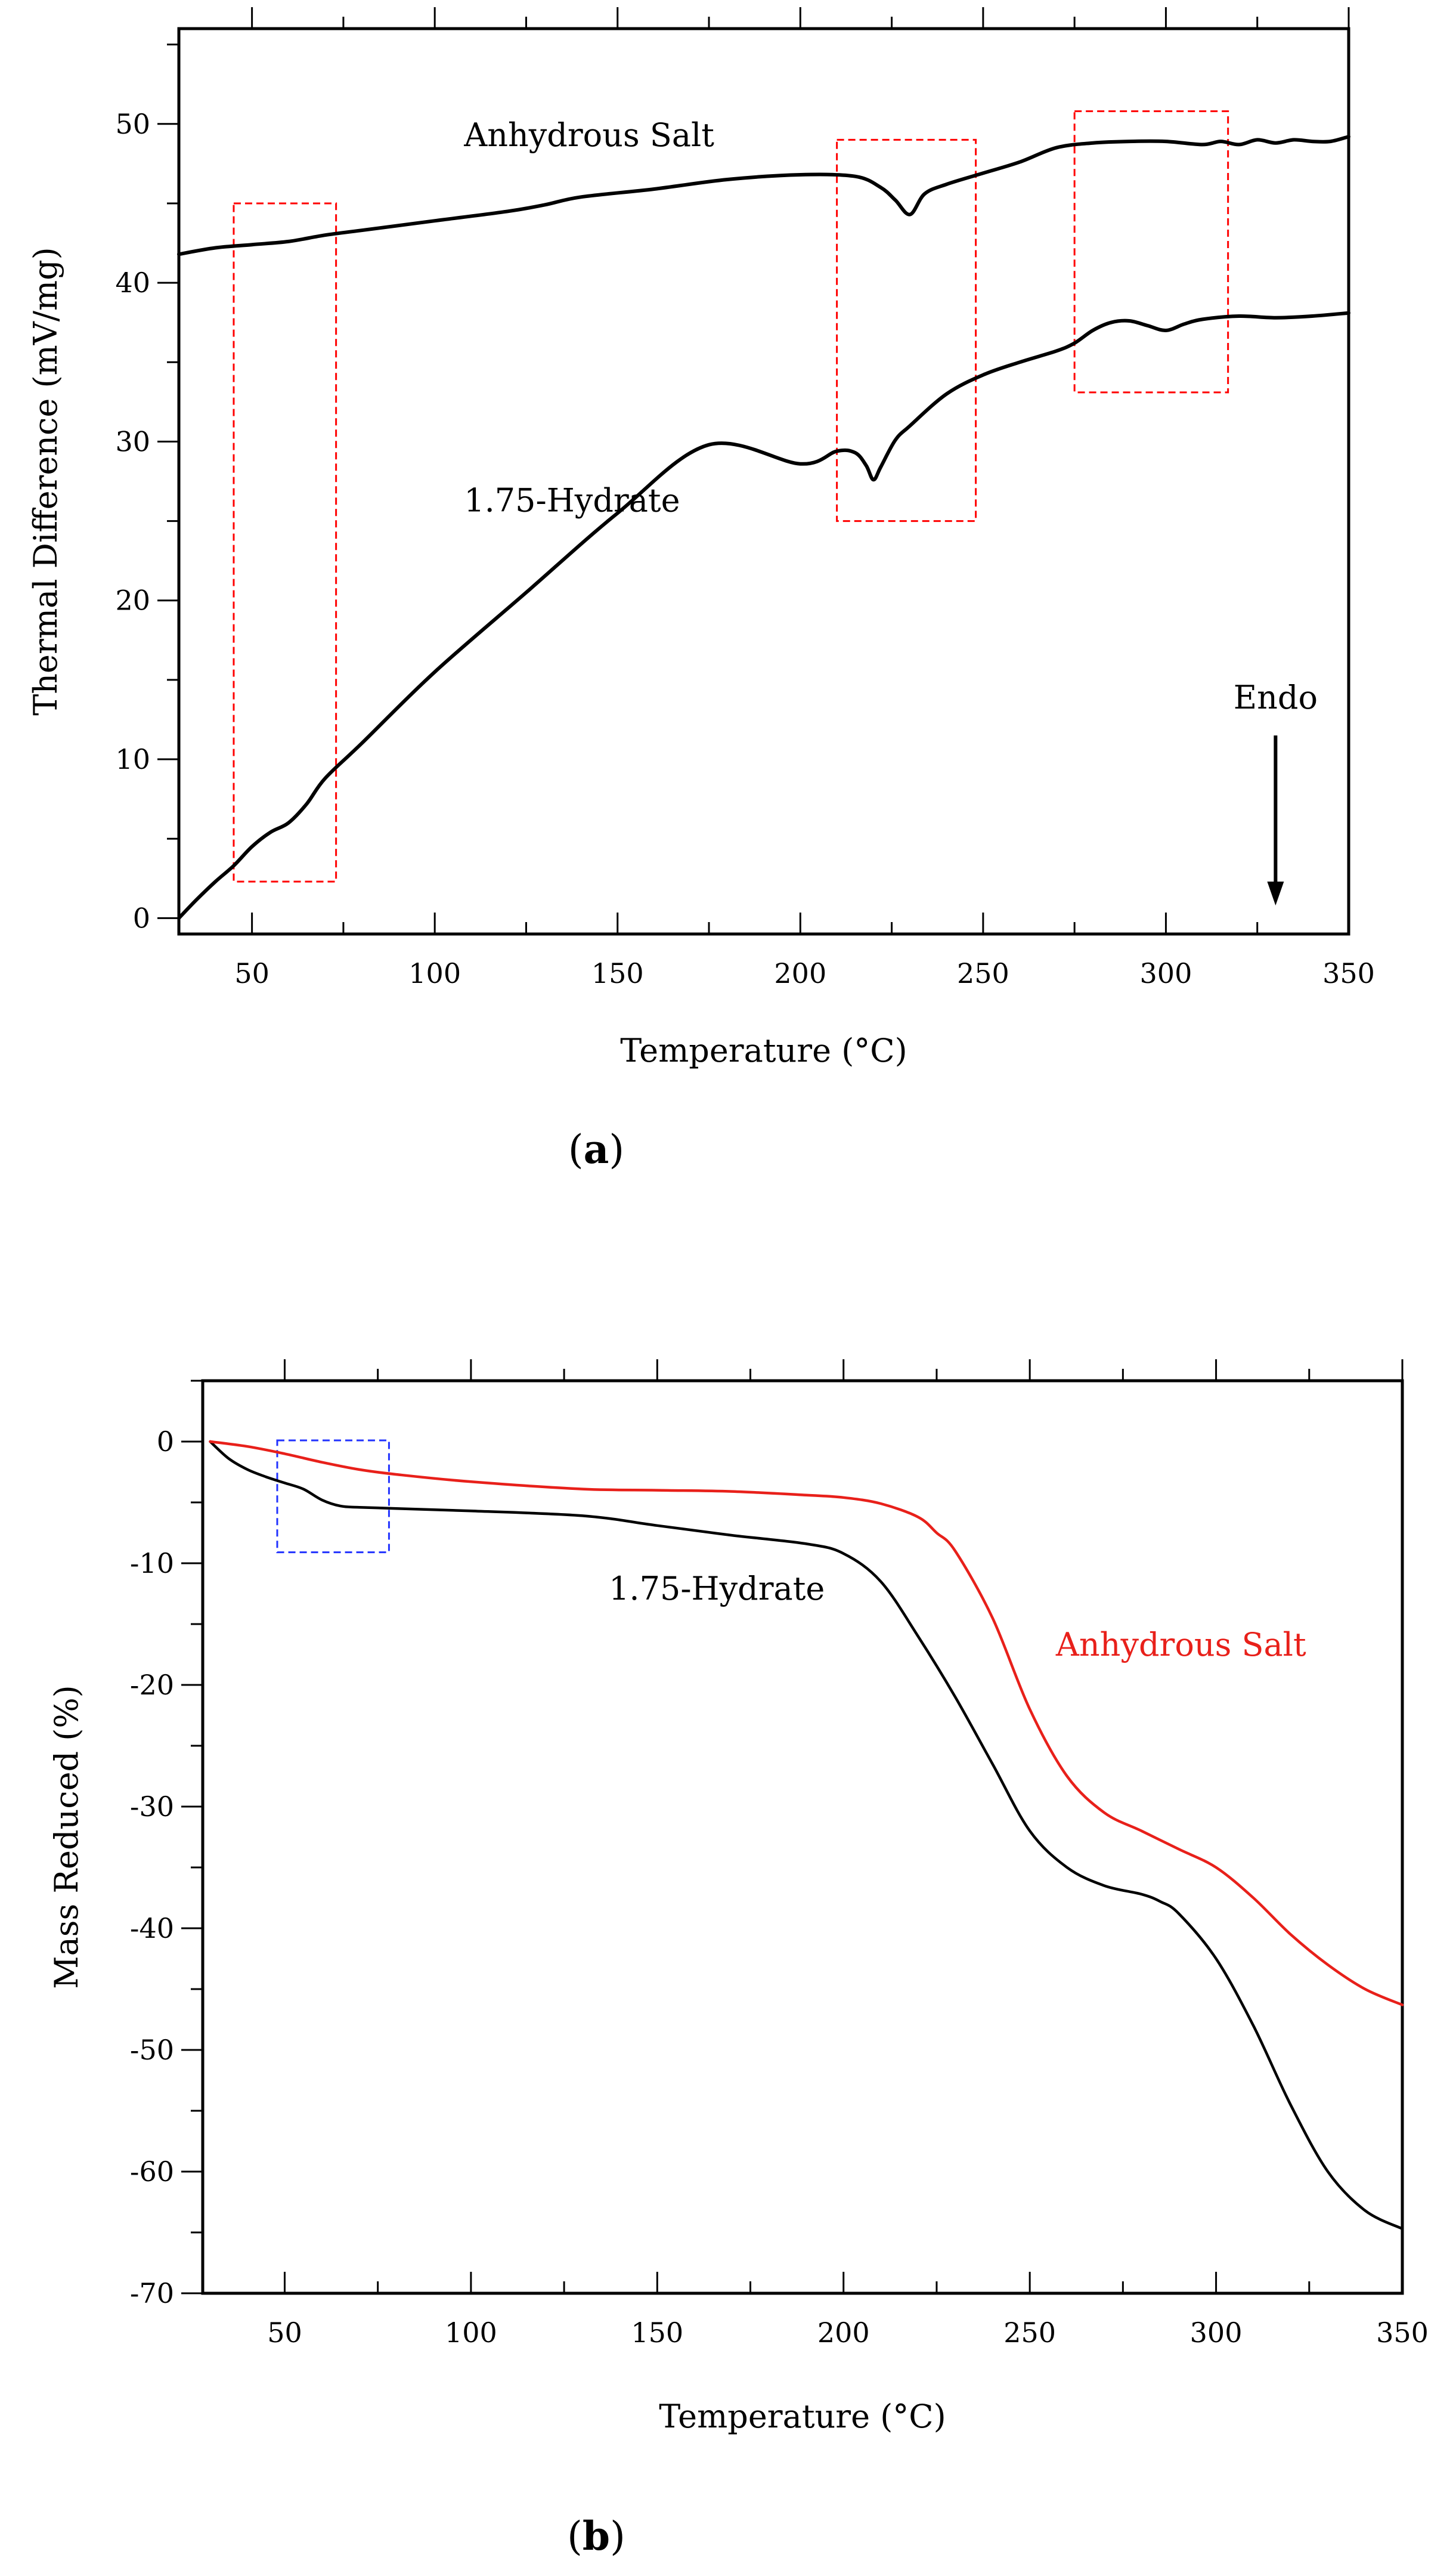 This screenshot has height=2573, width=1456. I want to click on y-tick-label: 20, so click(132, 601).